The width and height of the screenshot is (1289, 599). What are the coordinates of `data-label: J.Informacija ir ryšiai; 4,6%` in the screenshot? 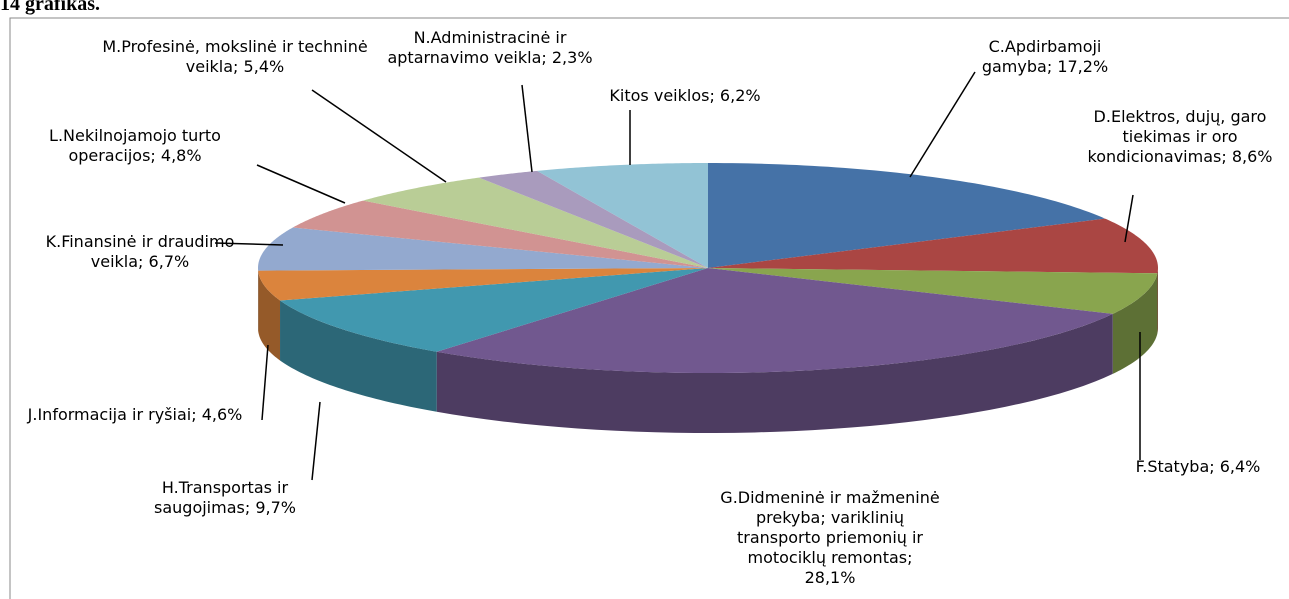 It's located at (135, 415).